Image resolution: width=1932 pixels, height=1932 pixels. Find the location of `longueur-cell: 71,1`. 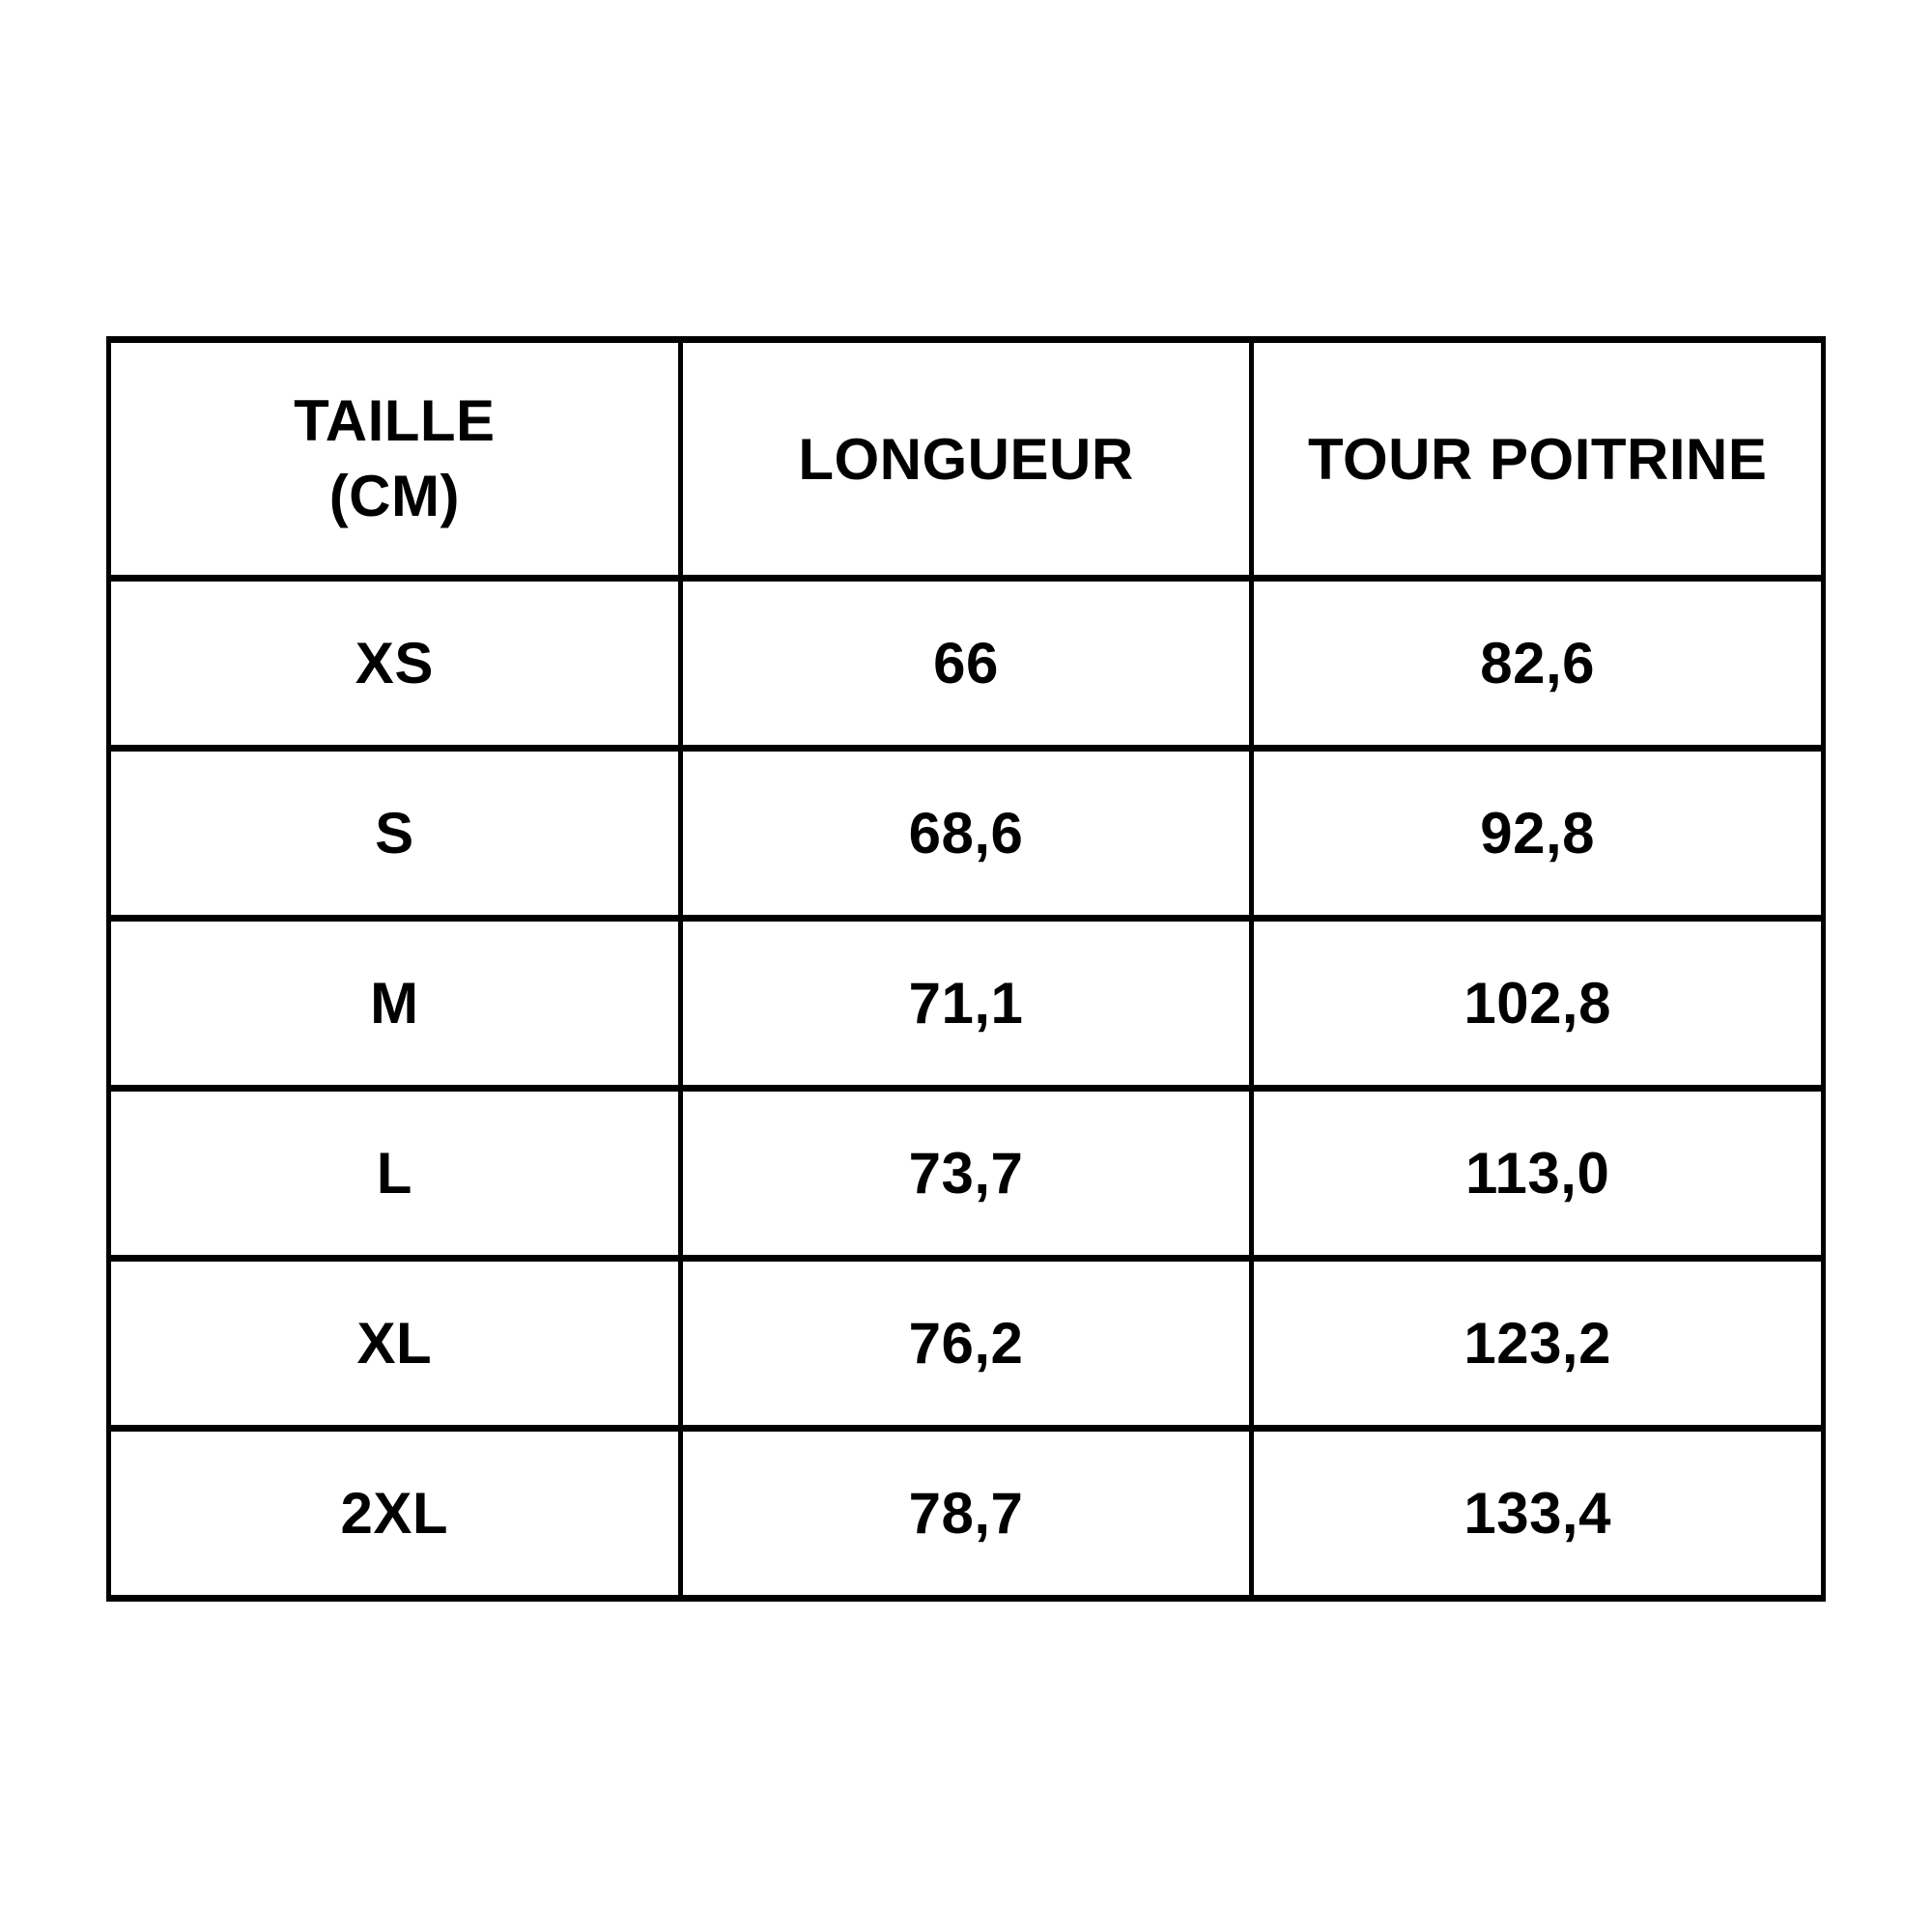

longueur-cell: 71,1 is located at coordinates (966, 1003).